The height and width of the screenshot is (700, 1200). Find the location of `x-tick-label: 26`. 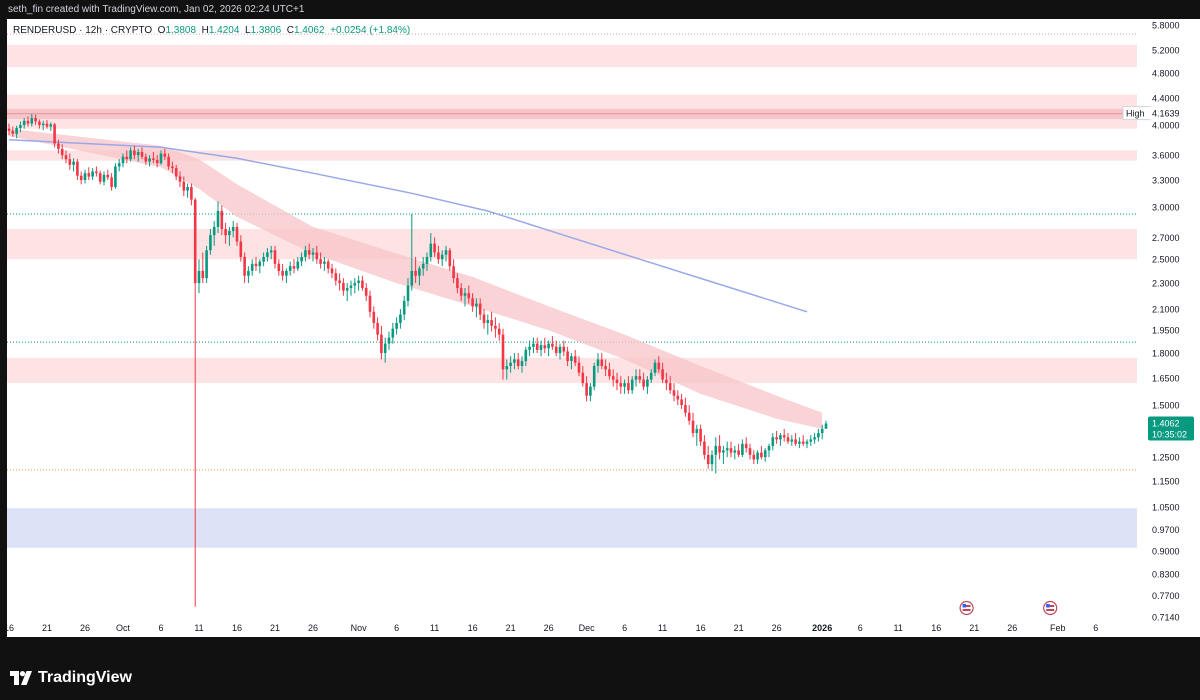

x-tick-label: 26 is located at coordinates (777, 628).